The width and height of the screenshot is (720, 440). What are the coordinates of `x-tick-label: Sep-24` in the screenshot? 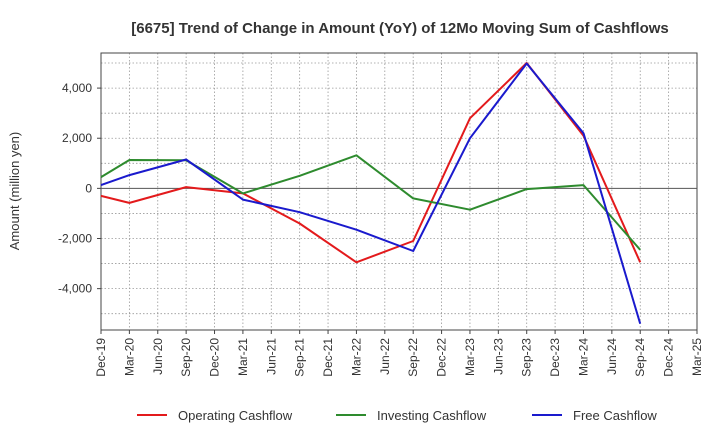 It's located at (640, 357).